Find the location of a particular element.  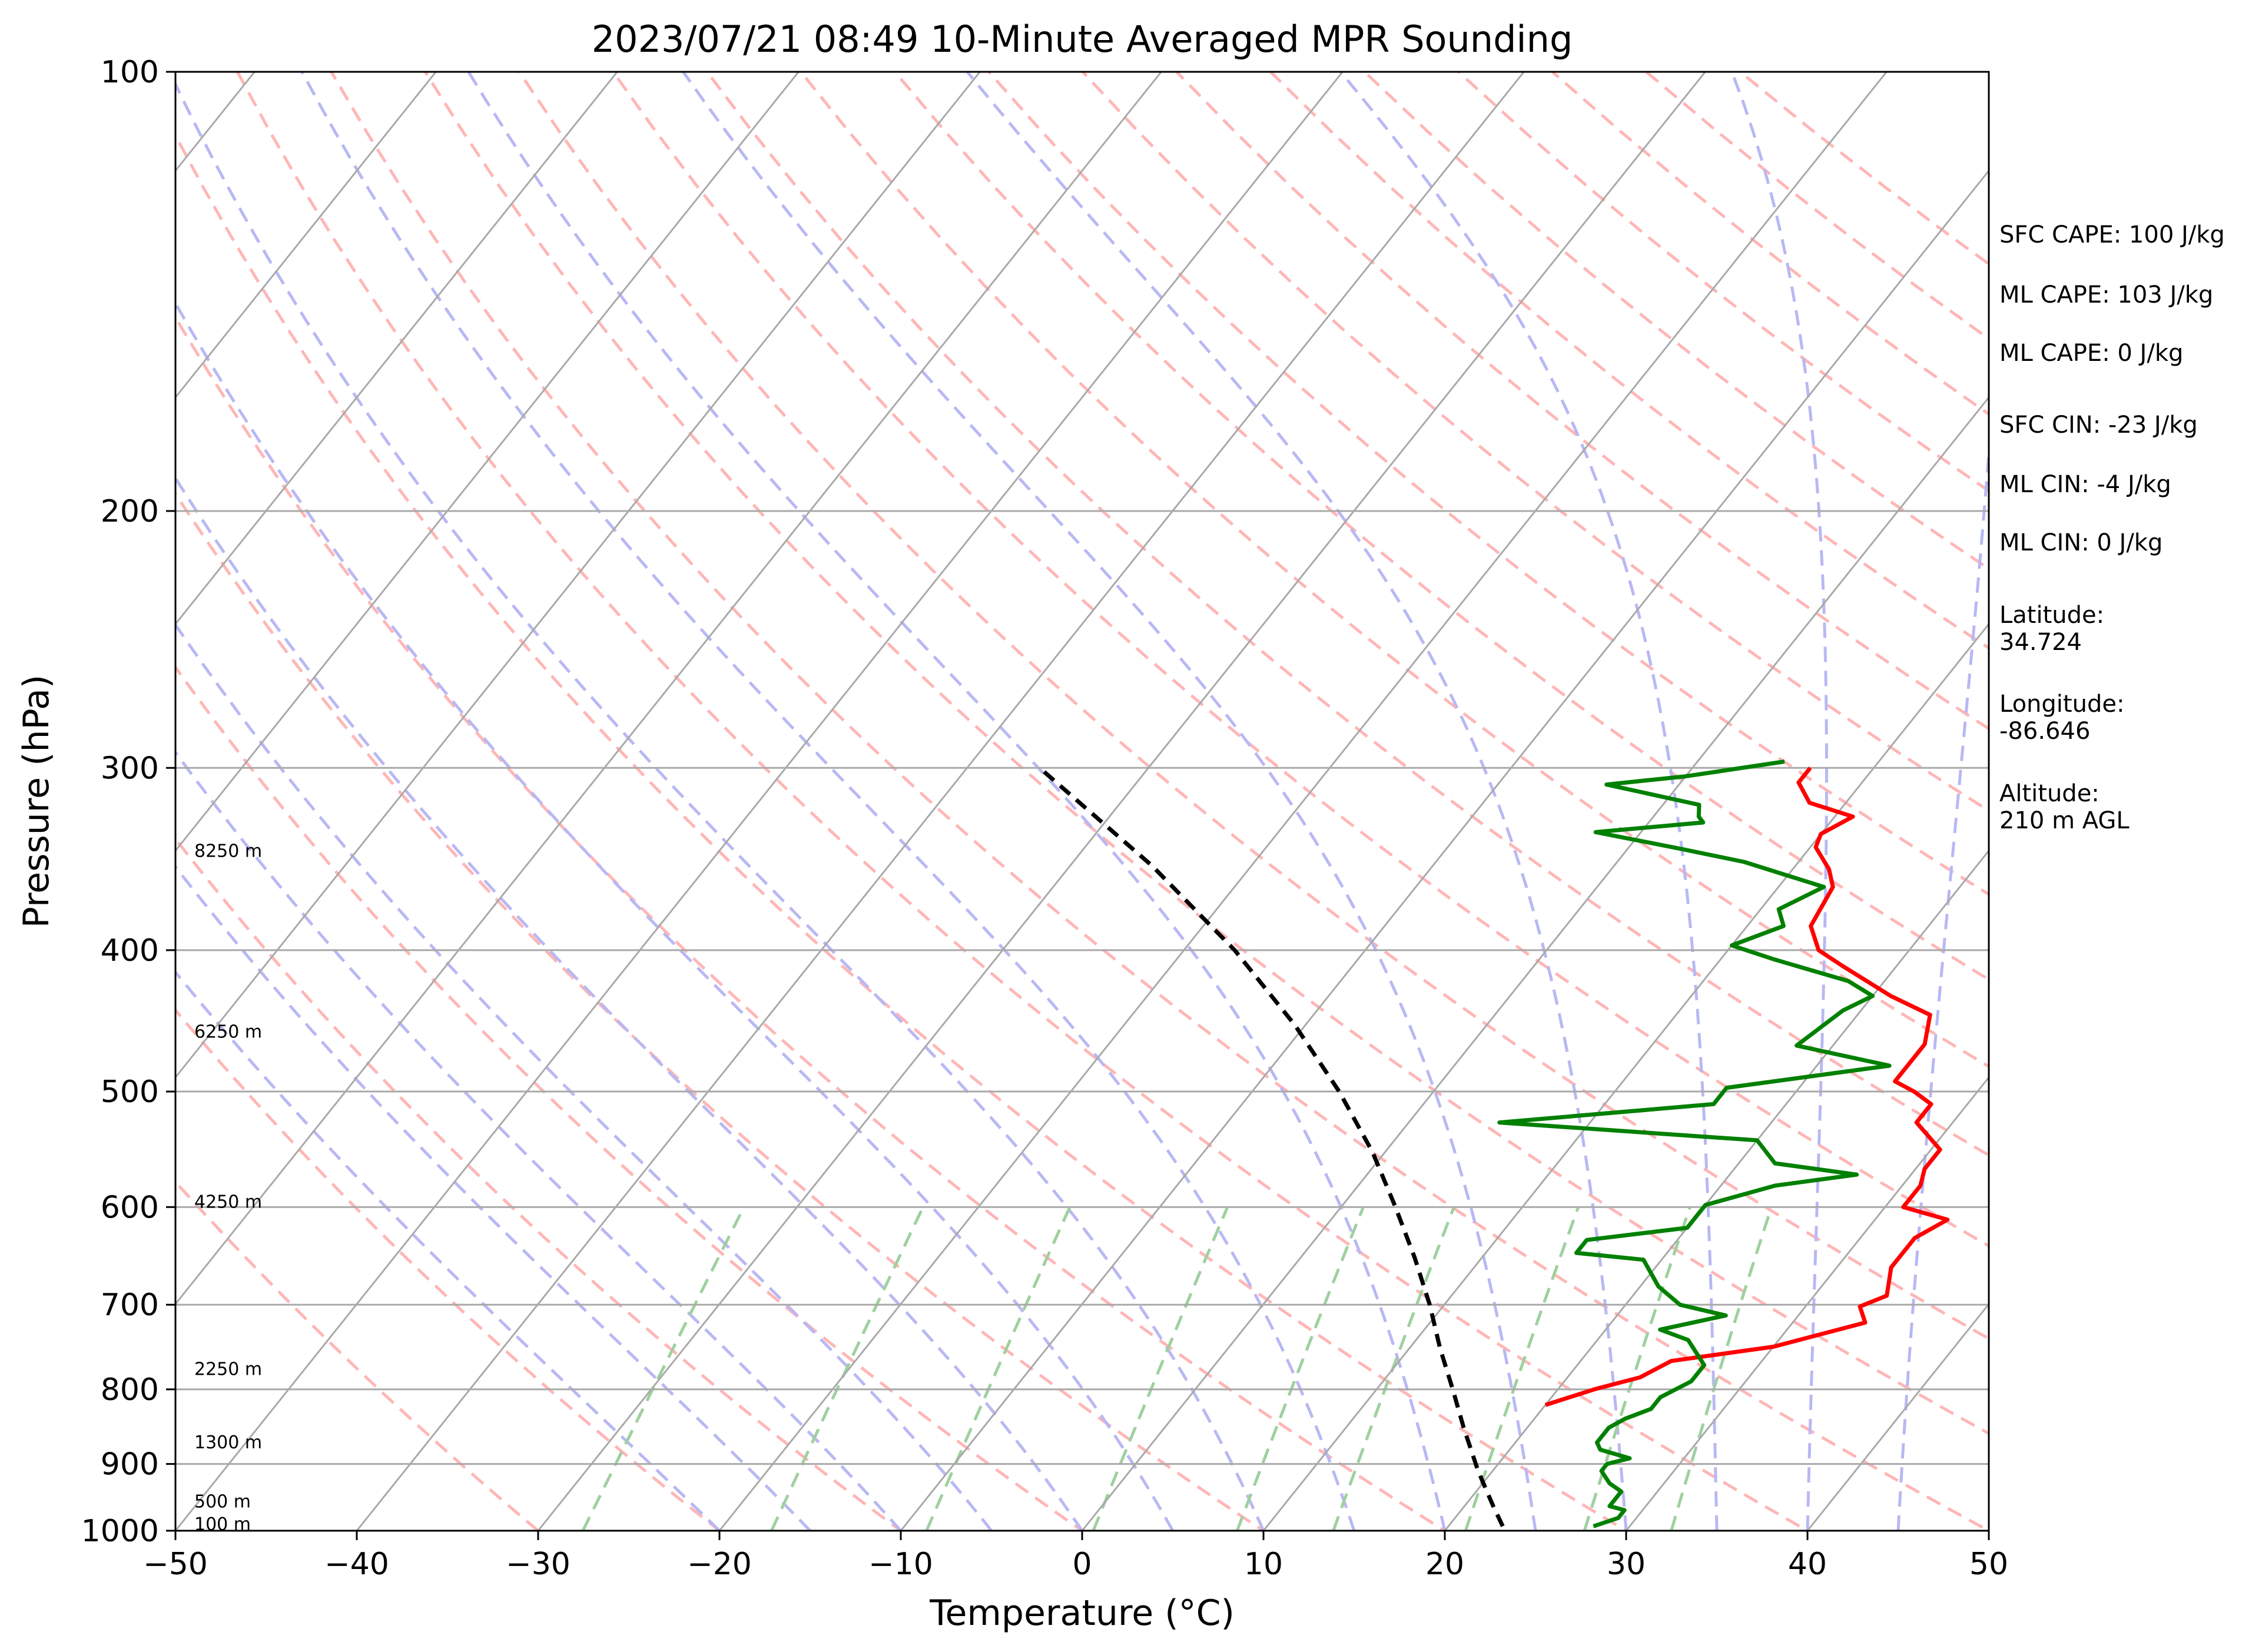

y-tick-label: 900 is located at coordinates (130, 1464).